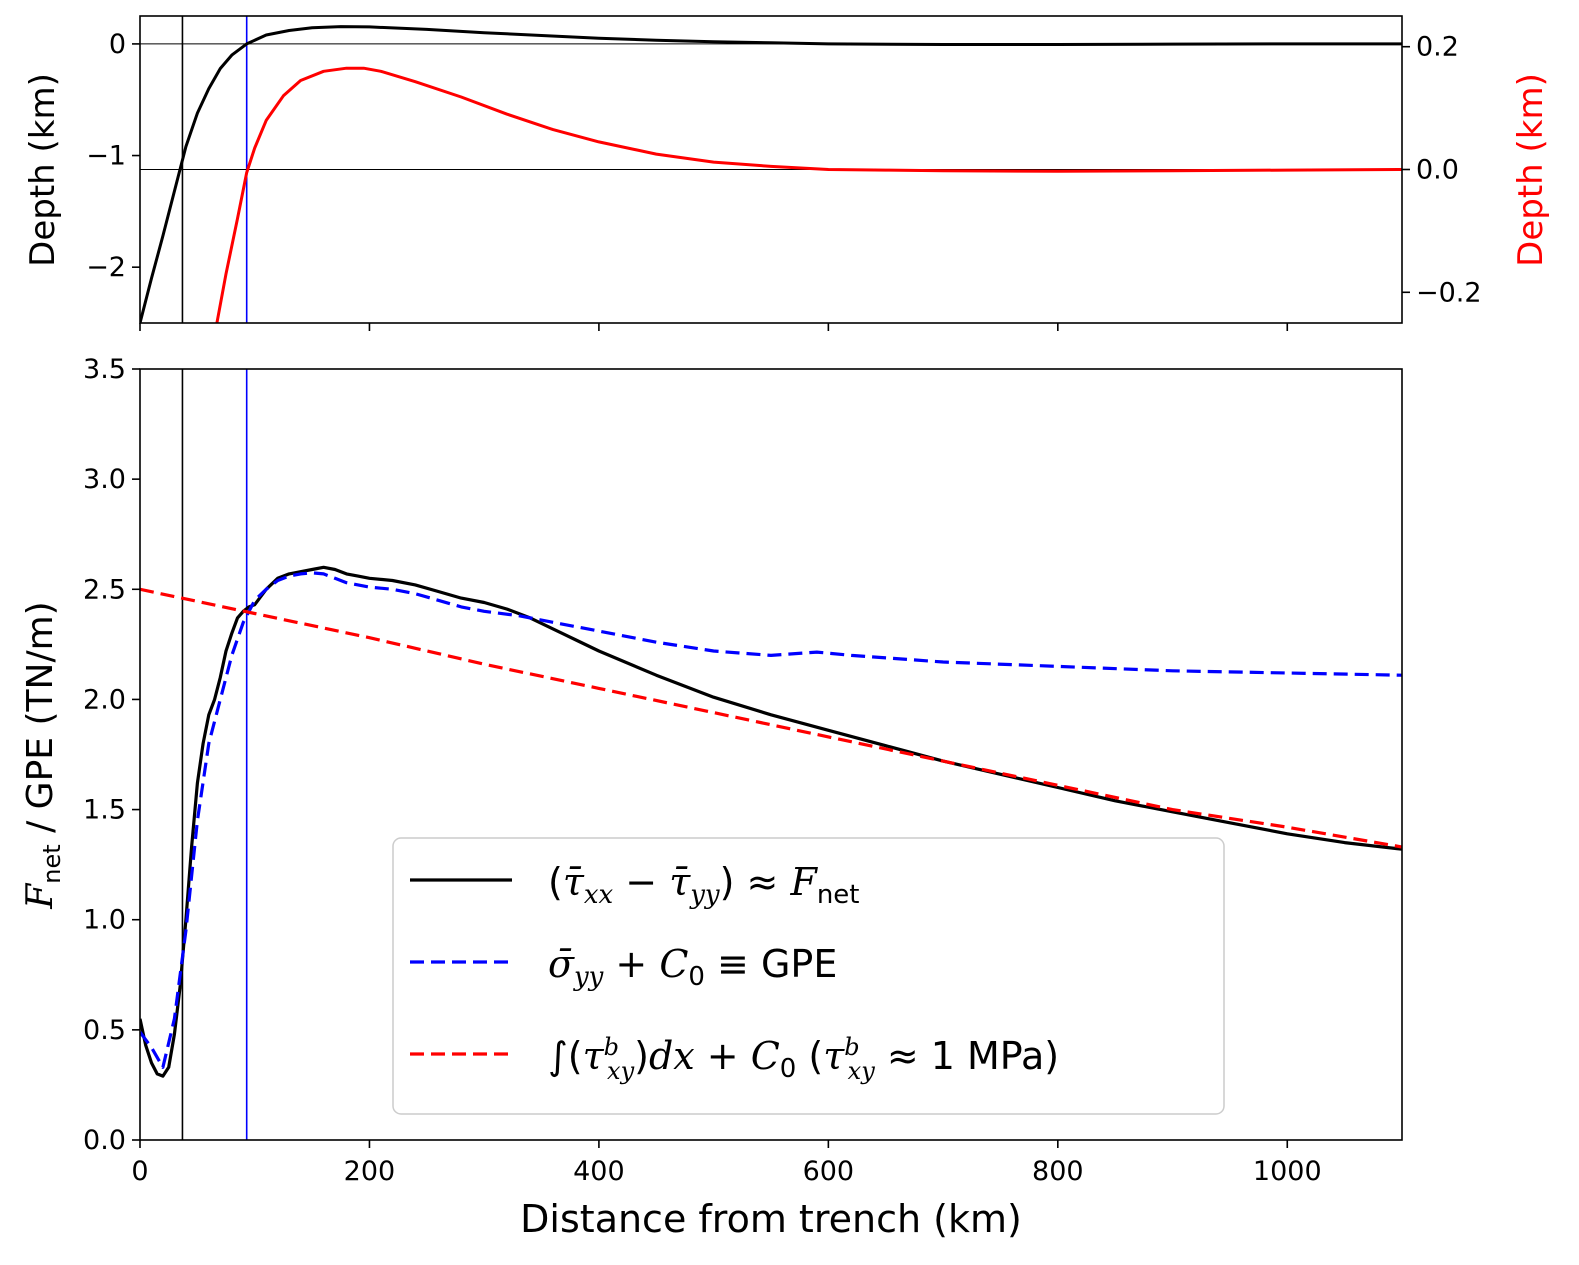  What do you see at coordinates (1058, 1171) in the screenshot?
I see `bottom-x-tick-label: 800` at bounding box center [1058, 1171].